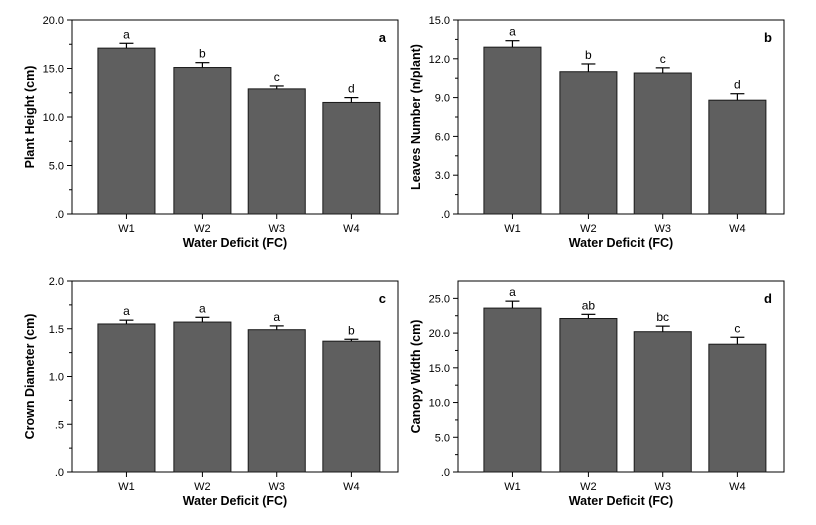 The height and width of the screenshot is (525, 816). Describe the element at coordinates (30, 377) in the screenshot. I see `y-axis-label: Crown Diameter (cm)` at that location.